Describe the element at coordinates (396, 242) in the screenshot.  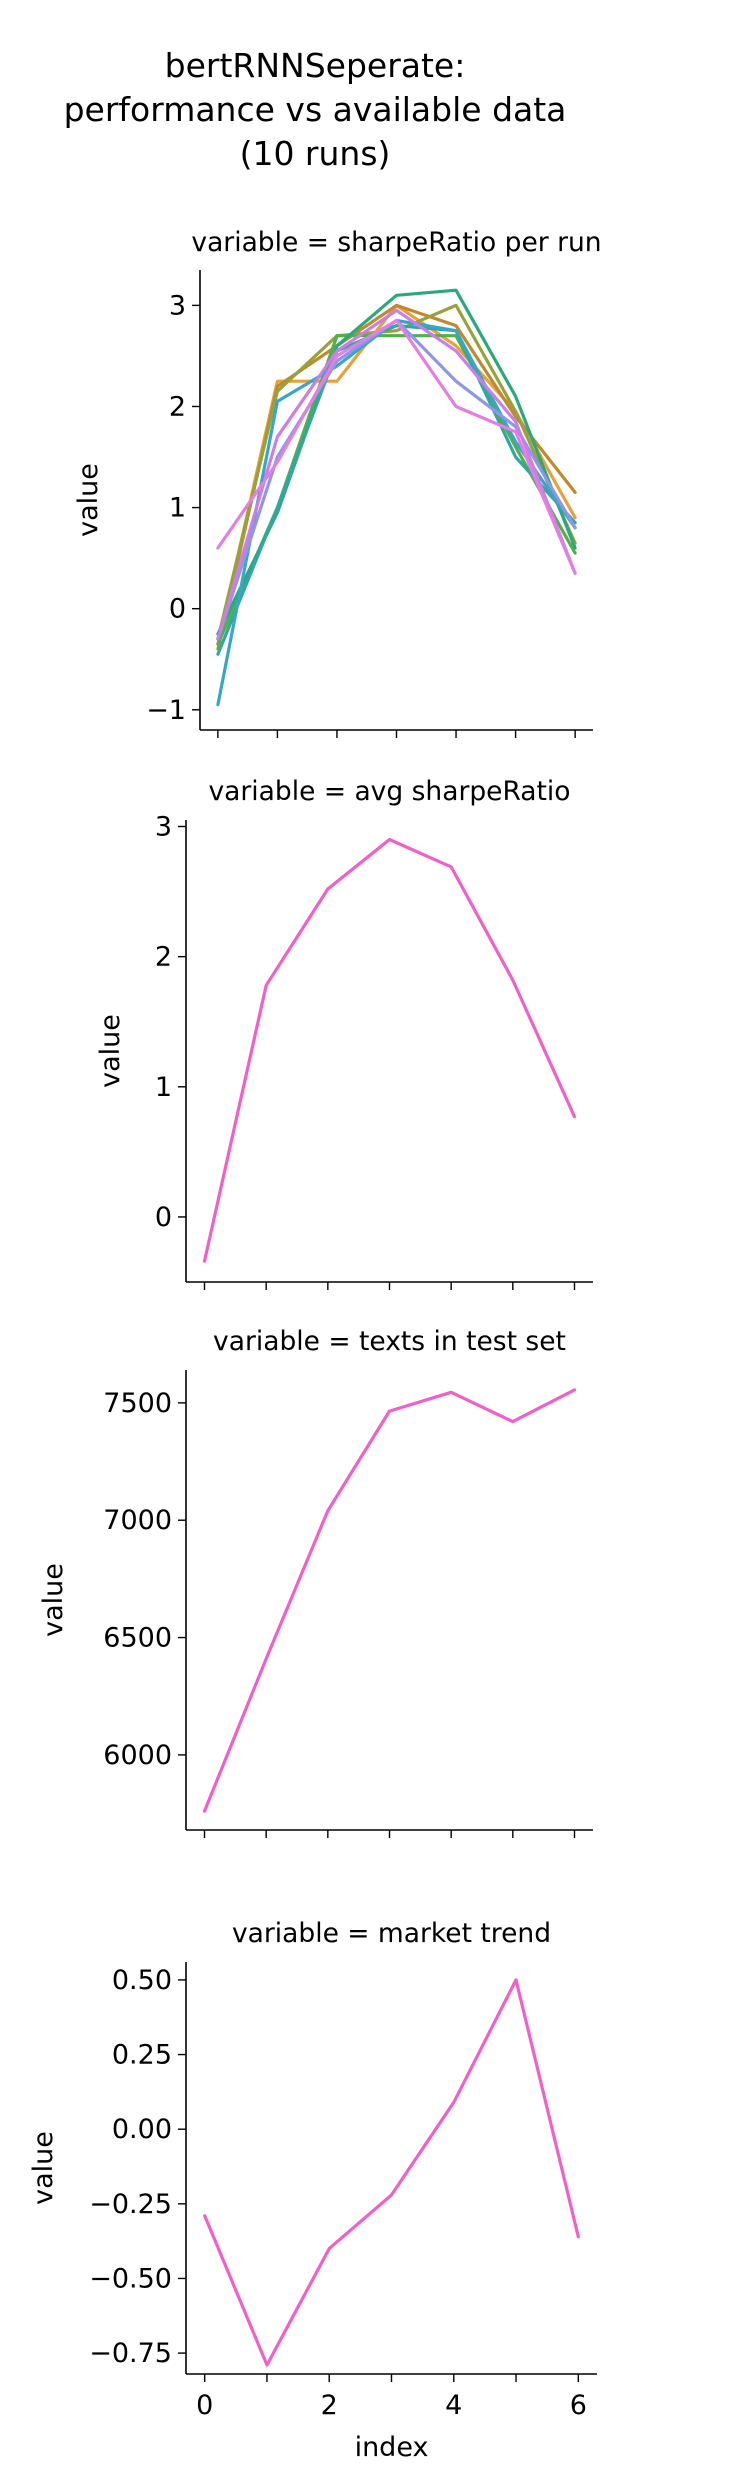
I see `panel-title: variable = sharpeRatio per run` at that location.